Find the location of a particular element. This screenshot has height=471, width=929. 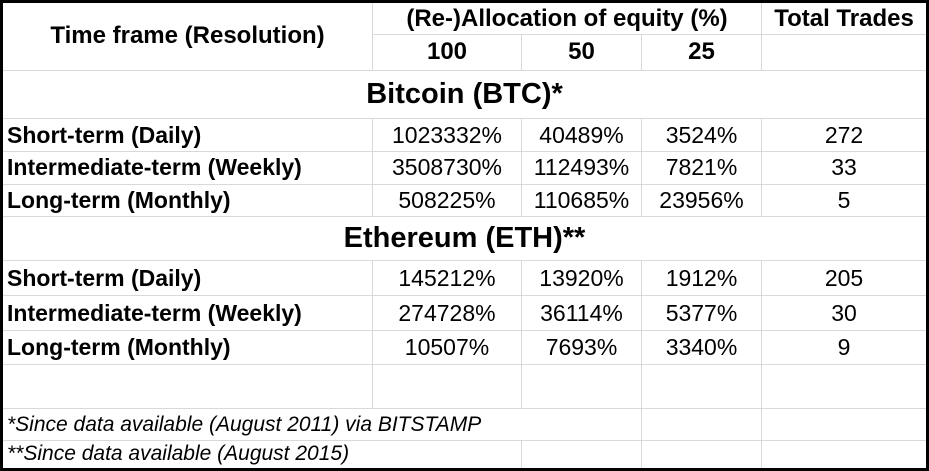

value-allocation-100: 145212% is located at coordinates (447, 278).